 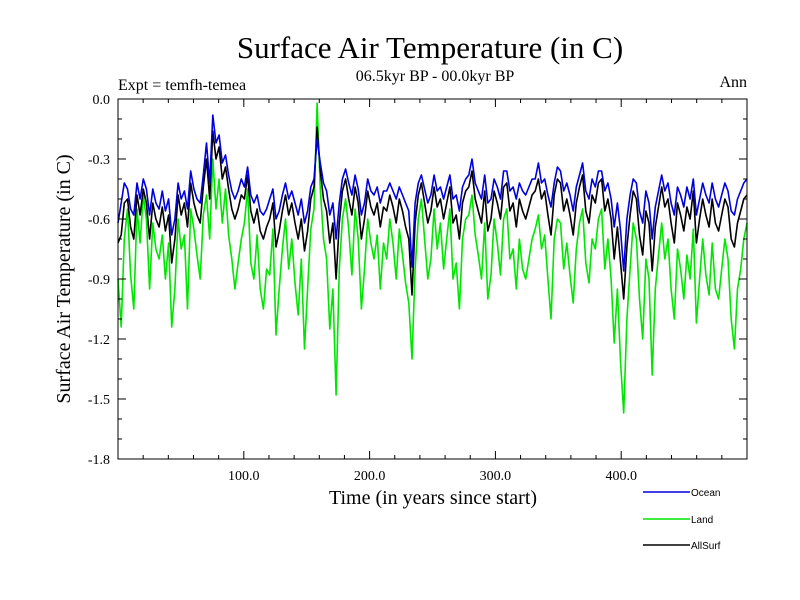 What do you see at coordinates (705, 493) in the screenshot?
I see `legend-label-ocean: Ocean` at bounding box center [705, 493].